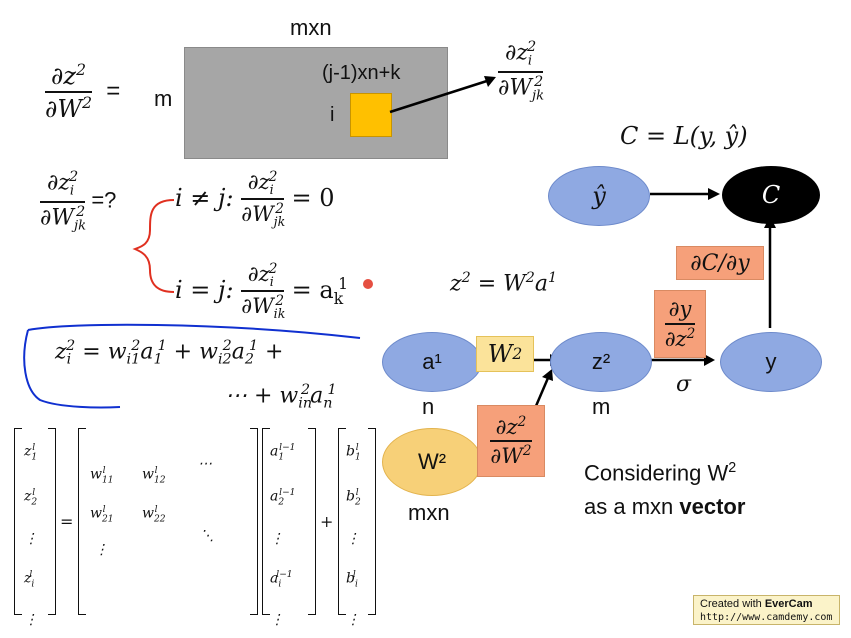 The image size is (851, 638). I want to click on red-dot, so click(368, 284).